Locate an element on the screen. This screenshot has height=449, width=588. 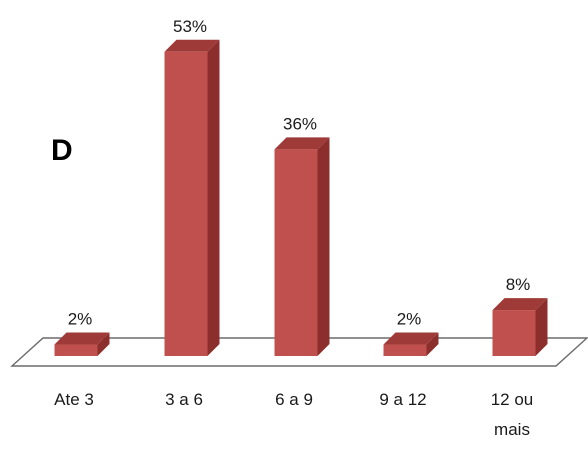
category-label-line: Ate 3 is located at coordinates (74, 399).